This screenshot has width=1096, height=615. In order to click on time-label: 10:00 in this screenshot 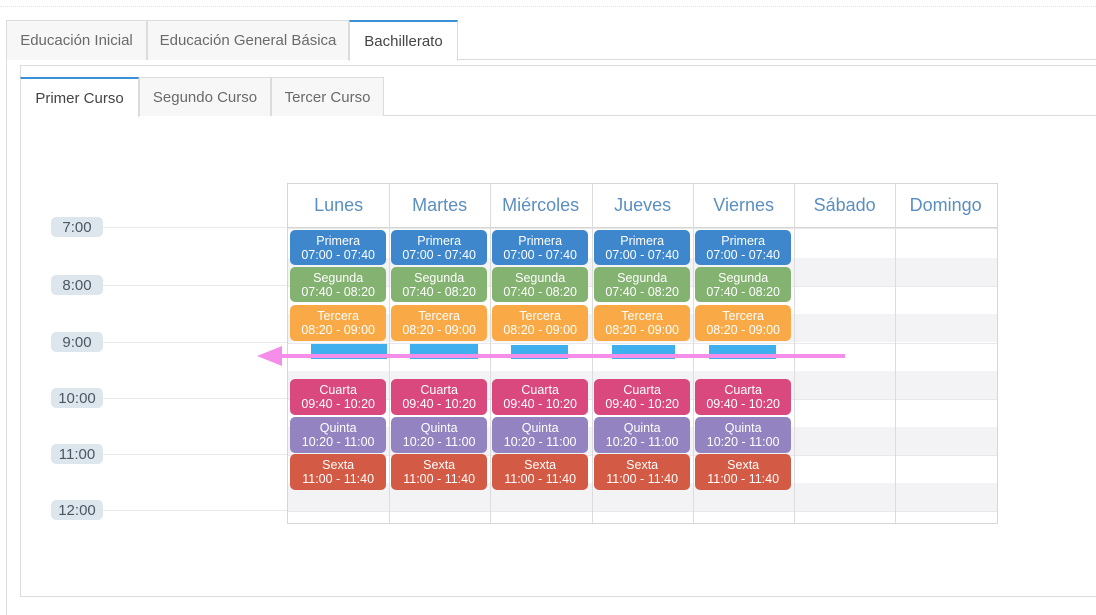, I will do `click(77, 398)`.